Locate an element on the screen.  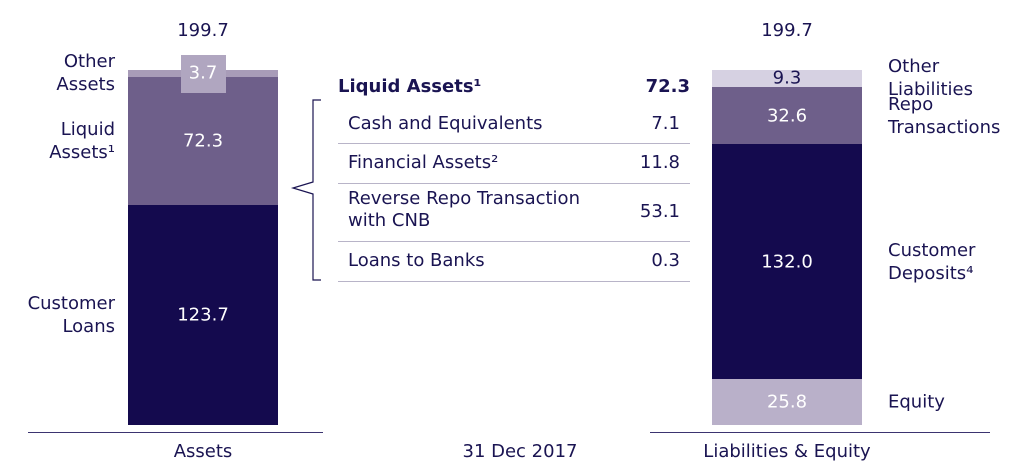
value-label: 9.3 is located at coordinates (787, 78).